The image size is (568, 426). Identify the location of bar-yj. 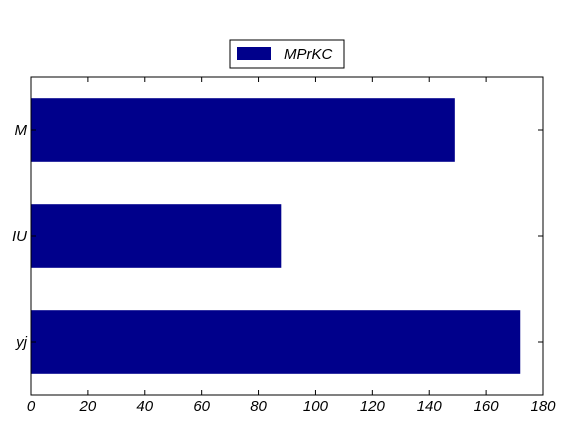
(276, 342).